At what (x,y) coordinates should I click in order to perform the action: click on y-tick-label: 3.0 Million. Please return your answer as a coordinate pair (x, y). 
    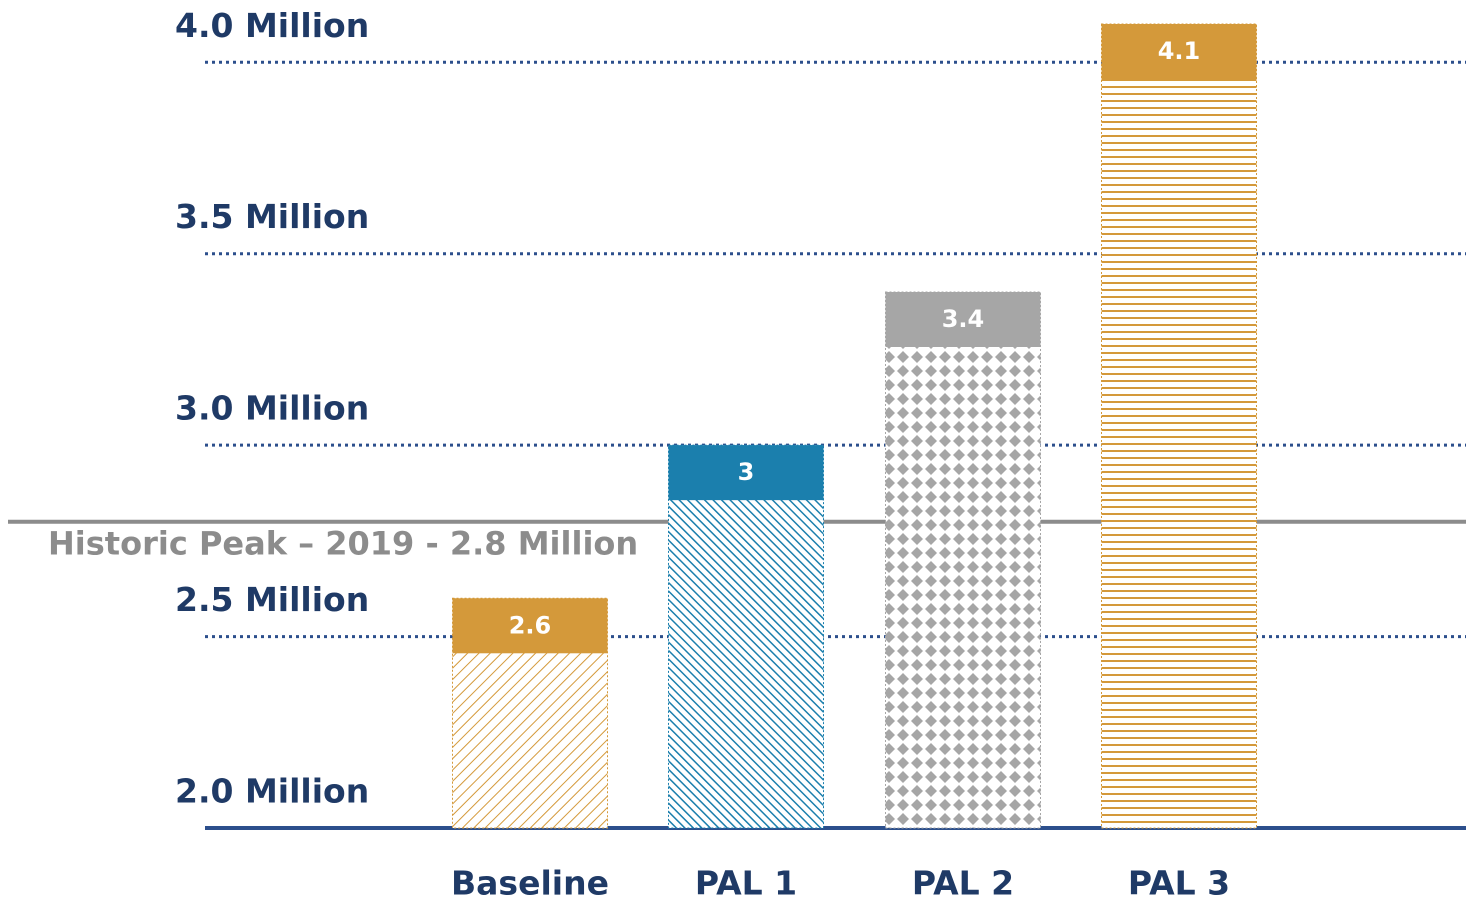
    Looking at the image, I should click on (272, 408).